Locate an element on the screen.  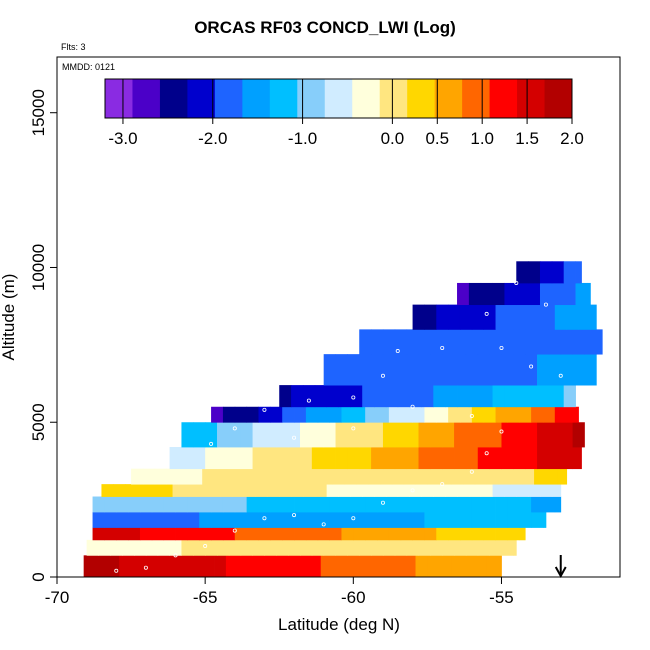
colorbar-tick-label: 2.0 is located at coordinates (572, 138).